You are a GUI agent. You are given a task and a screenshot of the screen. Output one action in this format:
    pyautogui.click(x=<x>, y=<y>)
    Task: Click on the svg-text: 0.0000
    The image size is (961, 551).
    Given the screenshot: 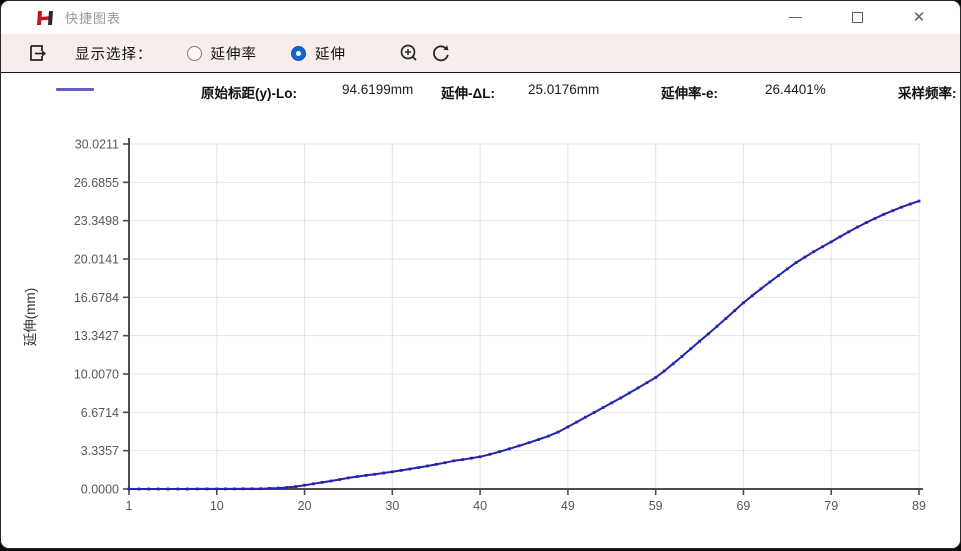 What is the action you would take?
    pyautogui.click(x=100, y=490)
    